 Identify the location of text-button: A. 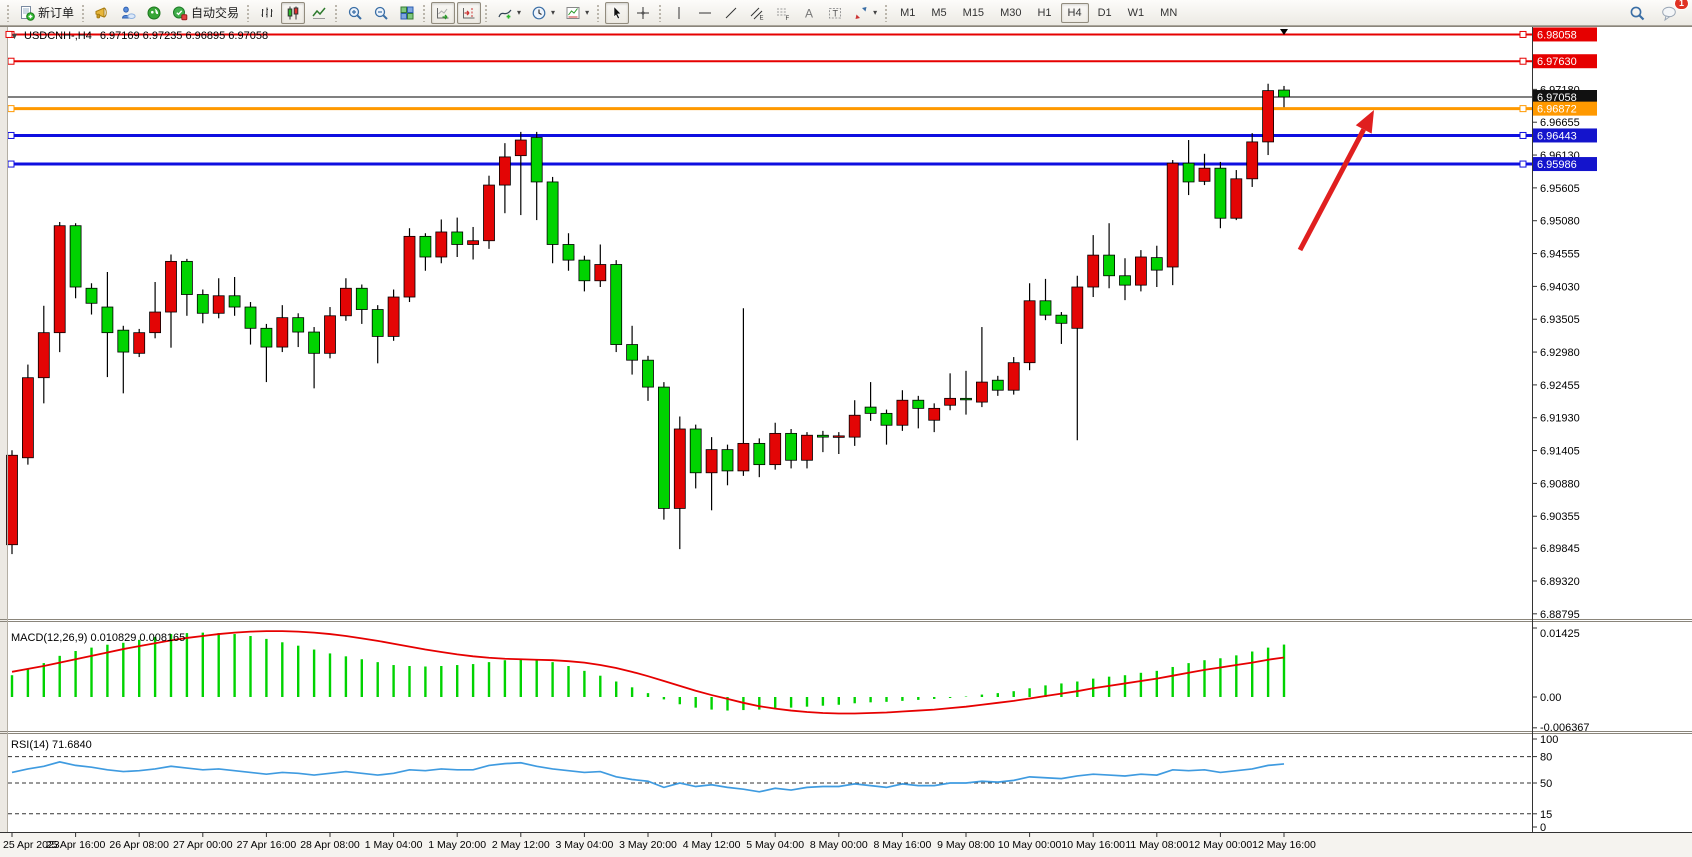
(809, 13).